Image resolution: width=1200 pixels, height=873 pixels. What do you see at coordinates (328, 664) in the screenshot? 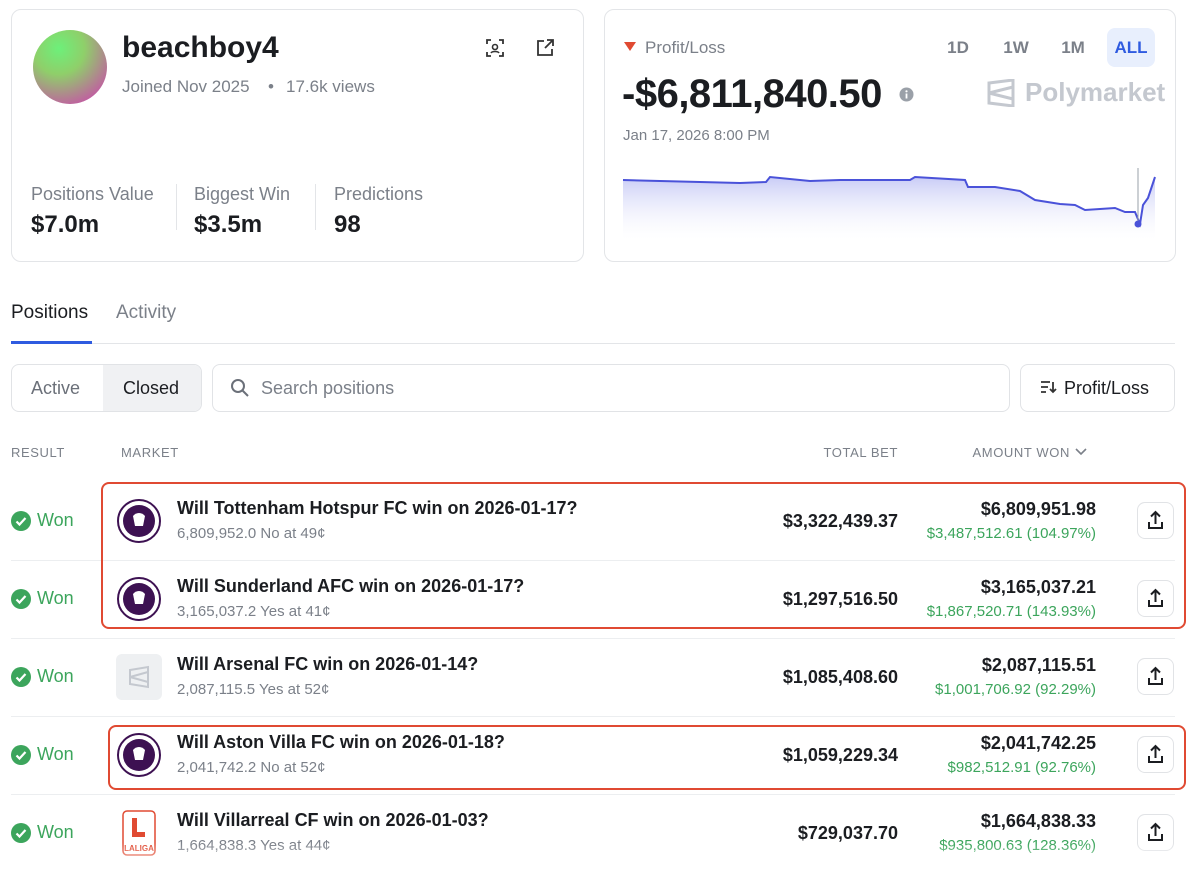
I see `market-title: Will Arsenal FC win on 2026-01-14?` at bounding box center [328, 664].